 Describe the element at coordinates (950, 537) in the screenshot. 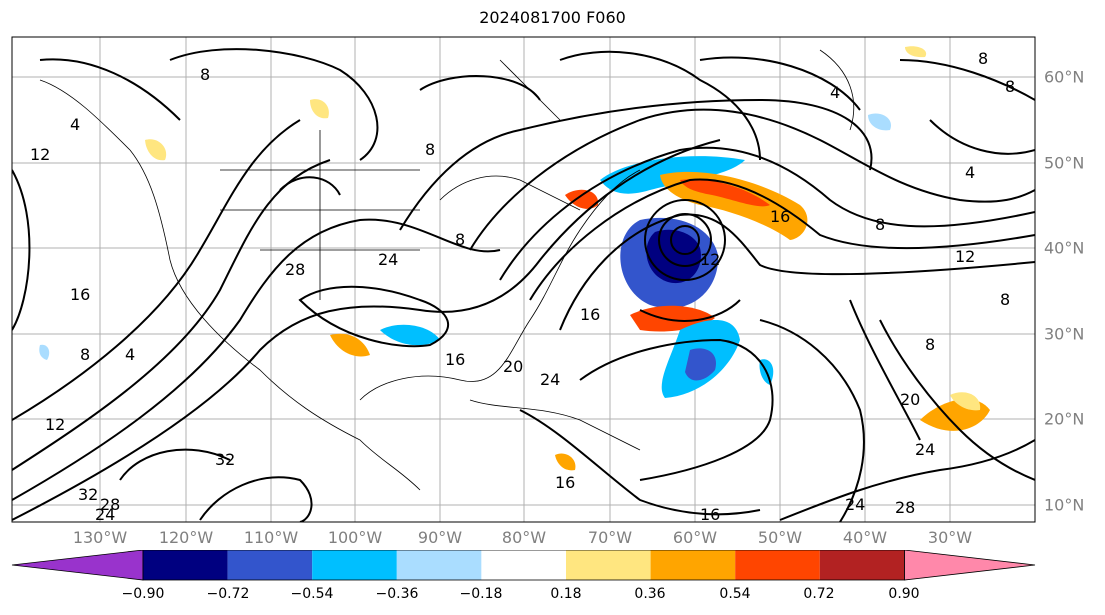

I see `lon-label: 30°W` at that location.